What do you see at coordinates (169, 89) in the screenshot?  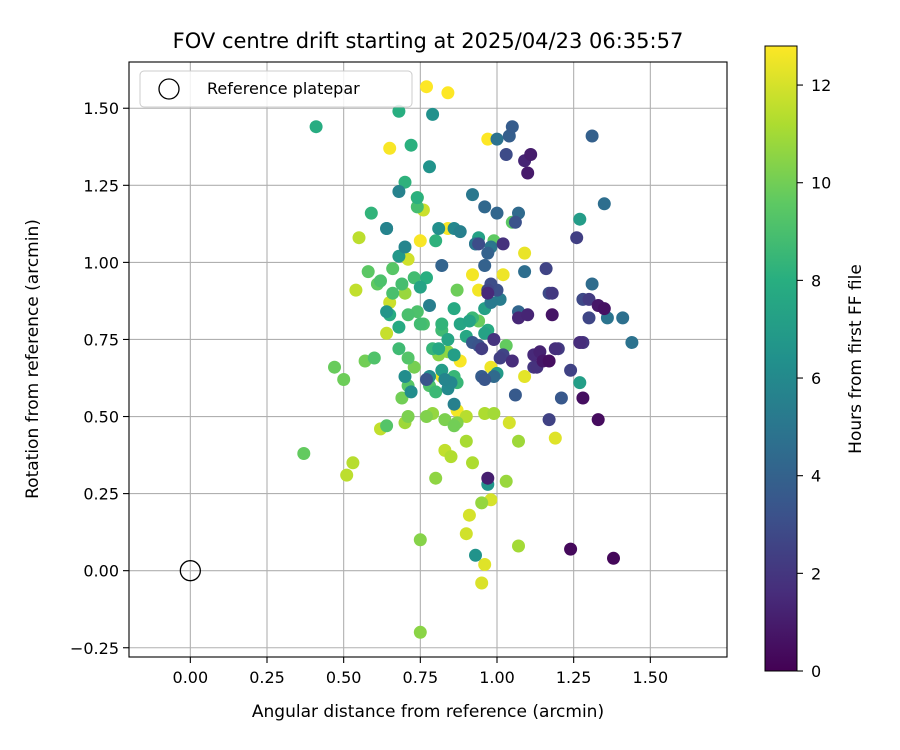 I see `legend-marker-reference` at bounding box center [169, 89].